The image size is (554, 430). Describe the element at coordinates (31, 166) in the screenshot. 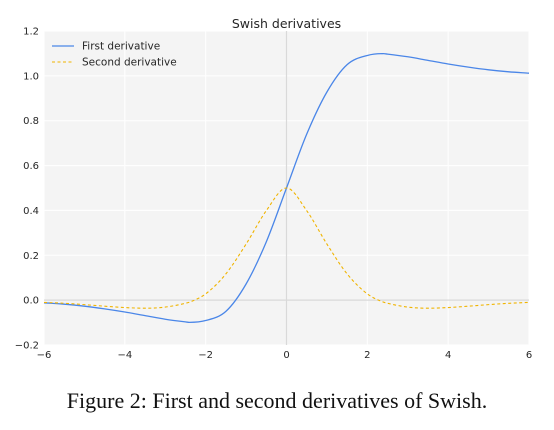

I see `y-tick-label: 0.6` at that location.